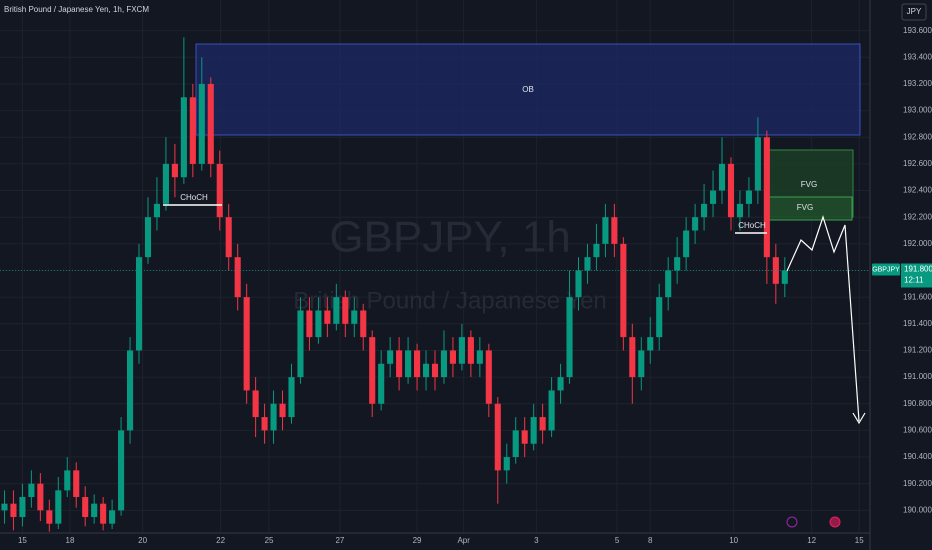 The image size is (932, 550). Describe the element at coordinates (918, 269) in the screenshot. I see `last-price-label: 191.800` at that location.